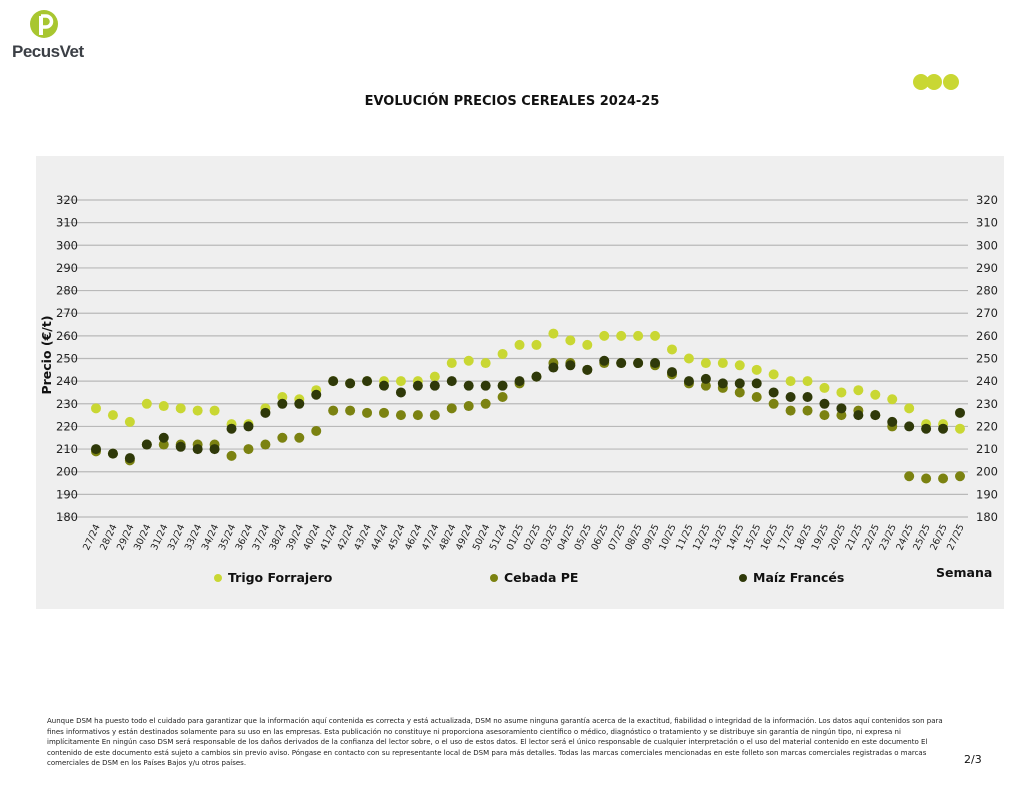 The height and width of the screenshot is (791, 1024). I want to click on y-tick-label-right: 270, so click(987, 313).